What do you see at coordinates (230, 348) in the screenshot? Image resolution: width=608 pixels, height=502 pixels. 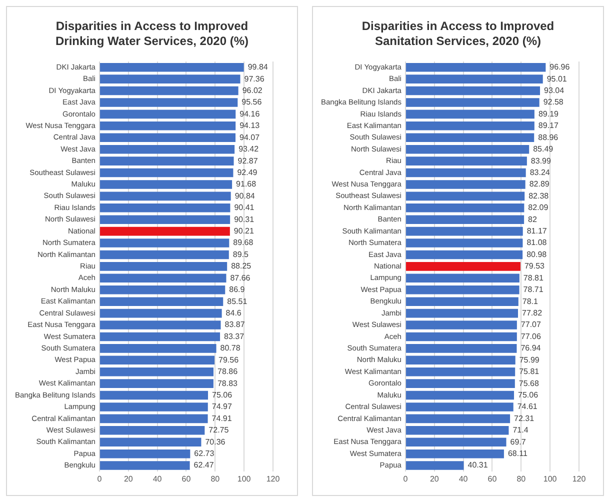 I see `data-label: 80.78` at bounding box center [230, 348].